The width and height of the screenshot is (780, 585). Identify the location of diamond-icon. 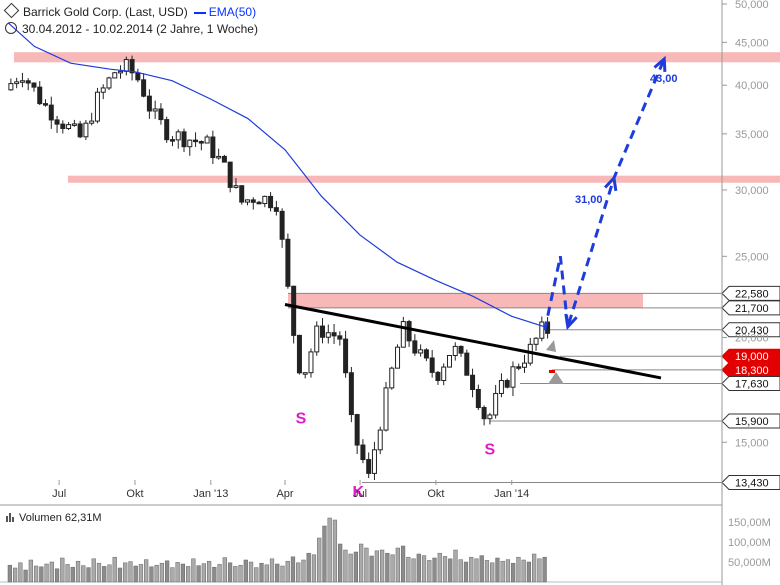
(11, 10).